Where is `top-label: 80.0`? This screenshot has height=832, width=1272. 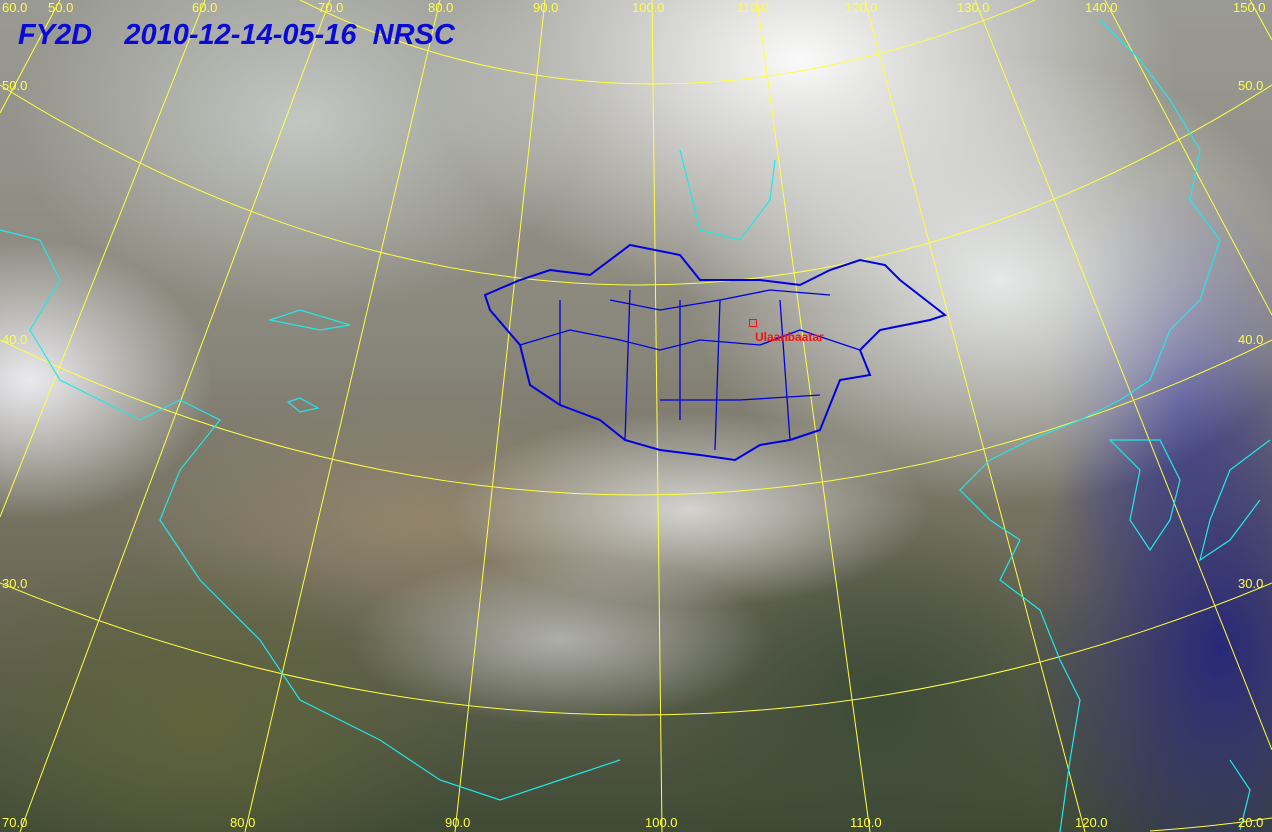
top-label: 80.0 is located at coordinates (441, 7).